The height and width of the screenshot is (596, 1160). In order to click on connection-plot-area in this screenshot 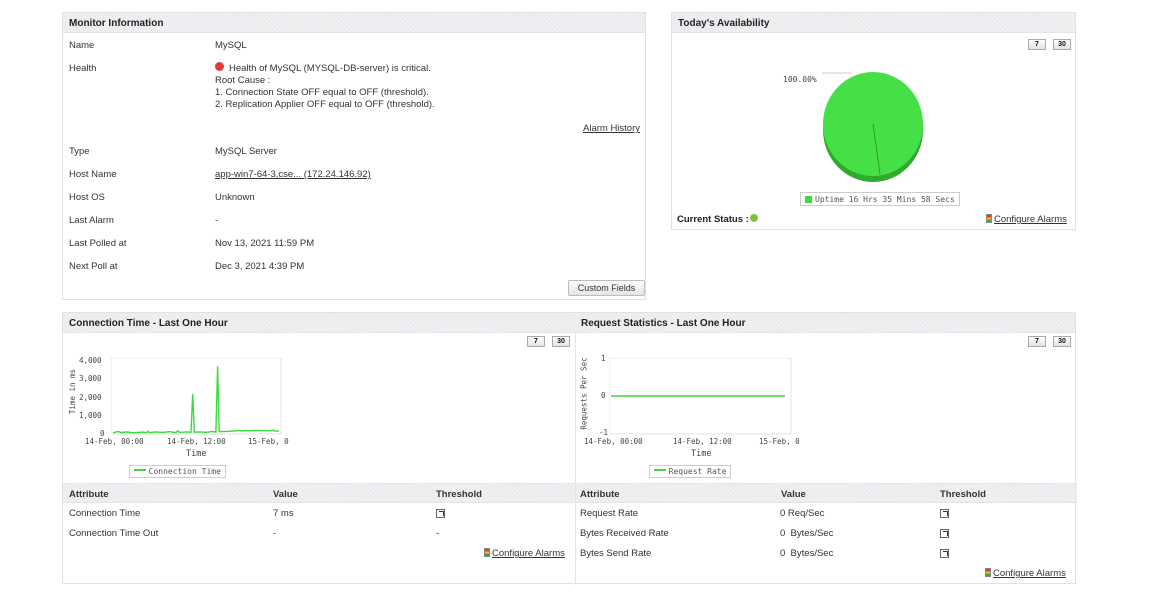, I will do `click(196, 396)`.